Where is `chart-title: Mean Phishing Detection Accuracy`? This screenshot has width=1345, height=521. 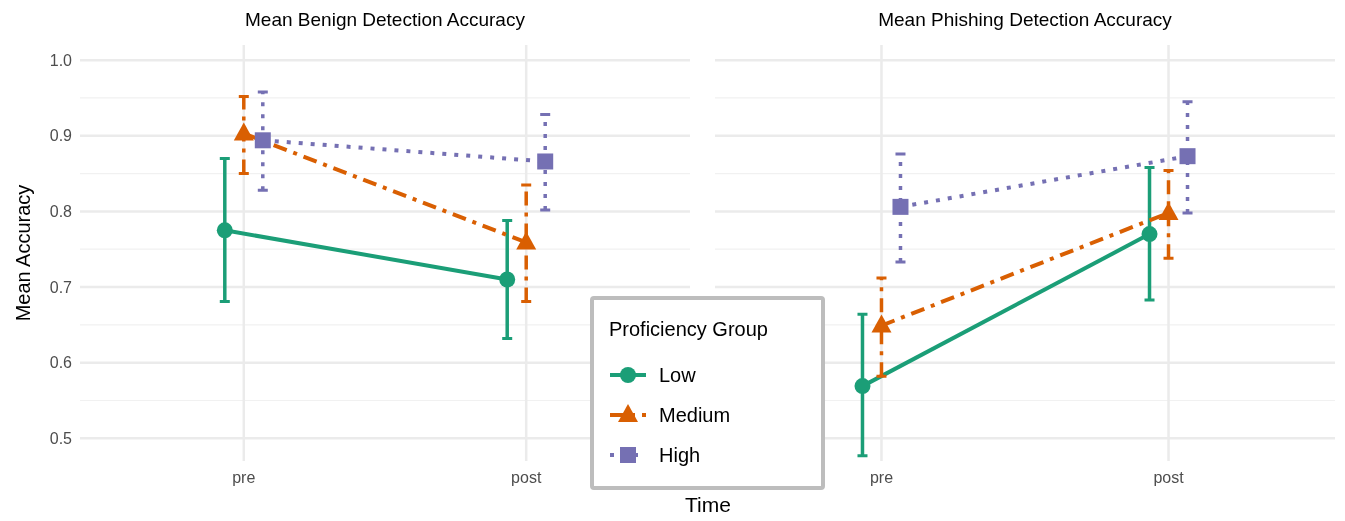
chart-title: Mean Phishing Detection Accuracy is located at coordinates (1025, 19).